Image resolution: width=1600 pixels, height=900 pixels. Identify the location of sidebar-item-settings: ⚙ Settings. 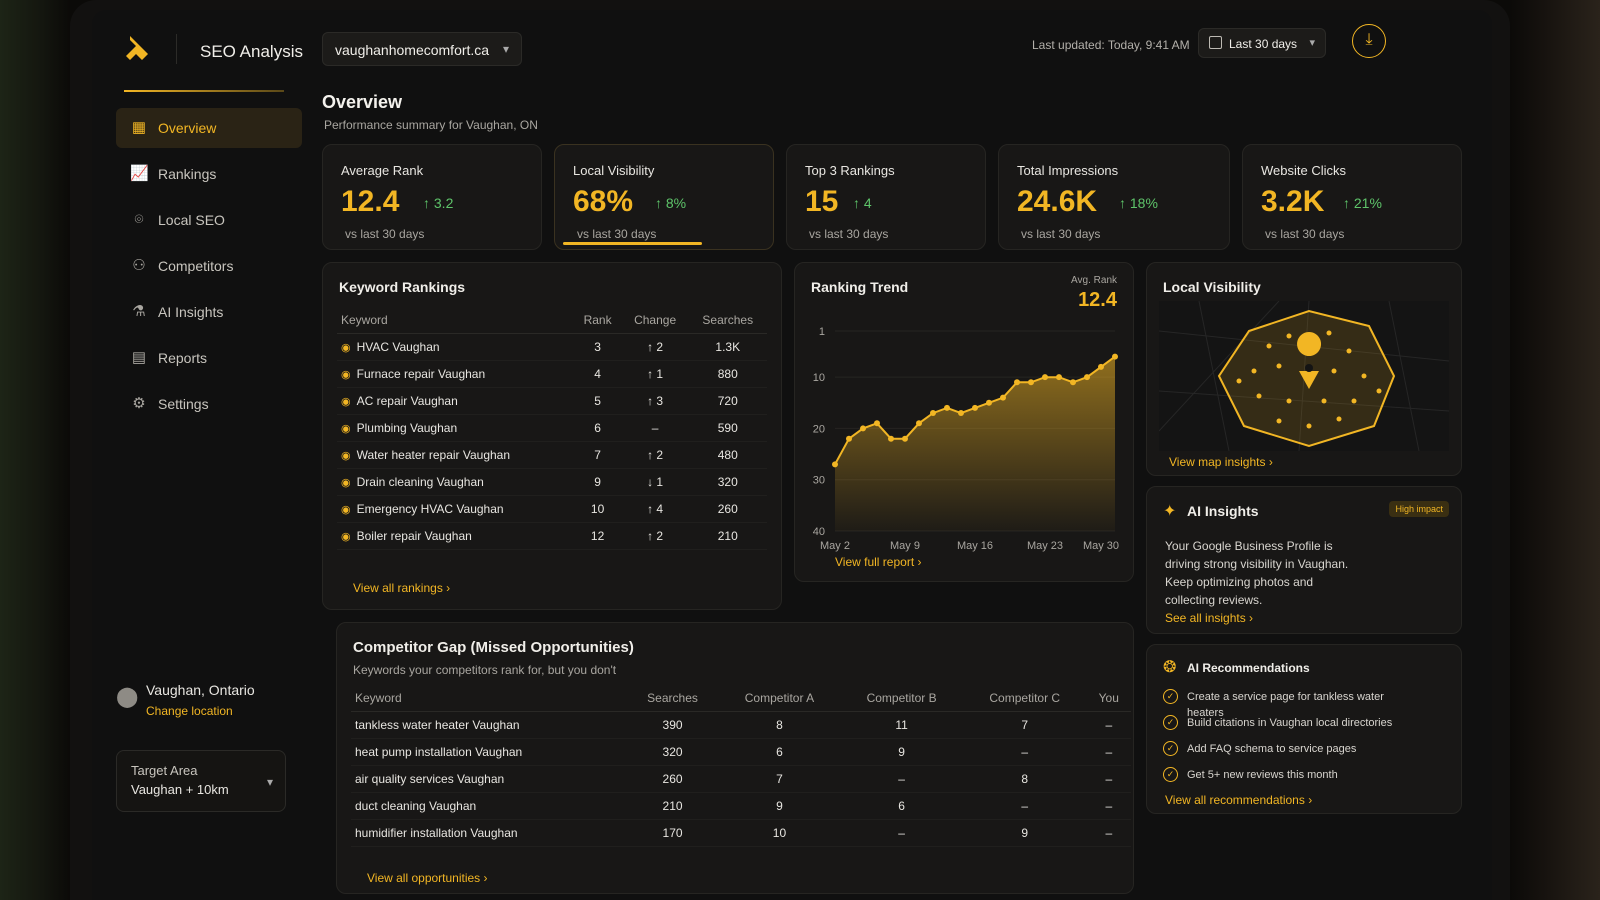
(209, 404).